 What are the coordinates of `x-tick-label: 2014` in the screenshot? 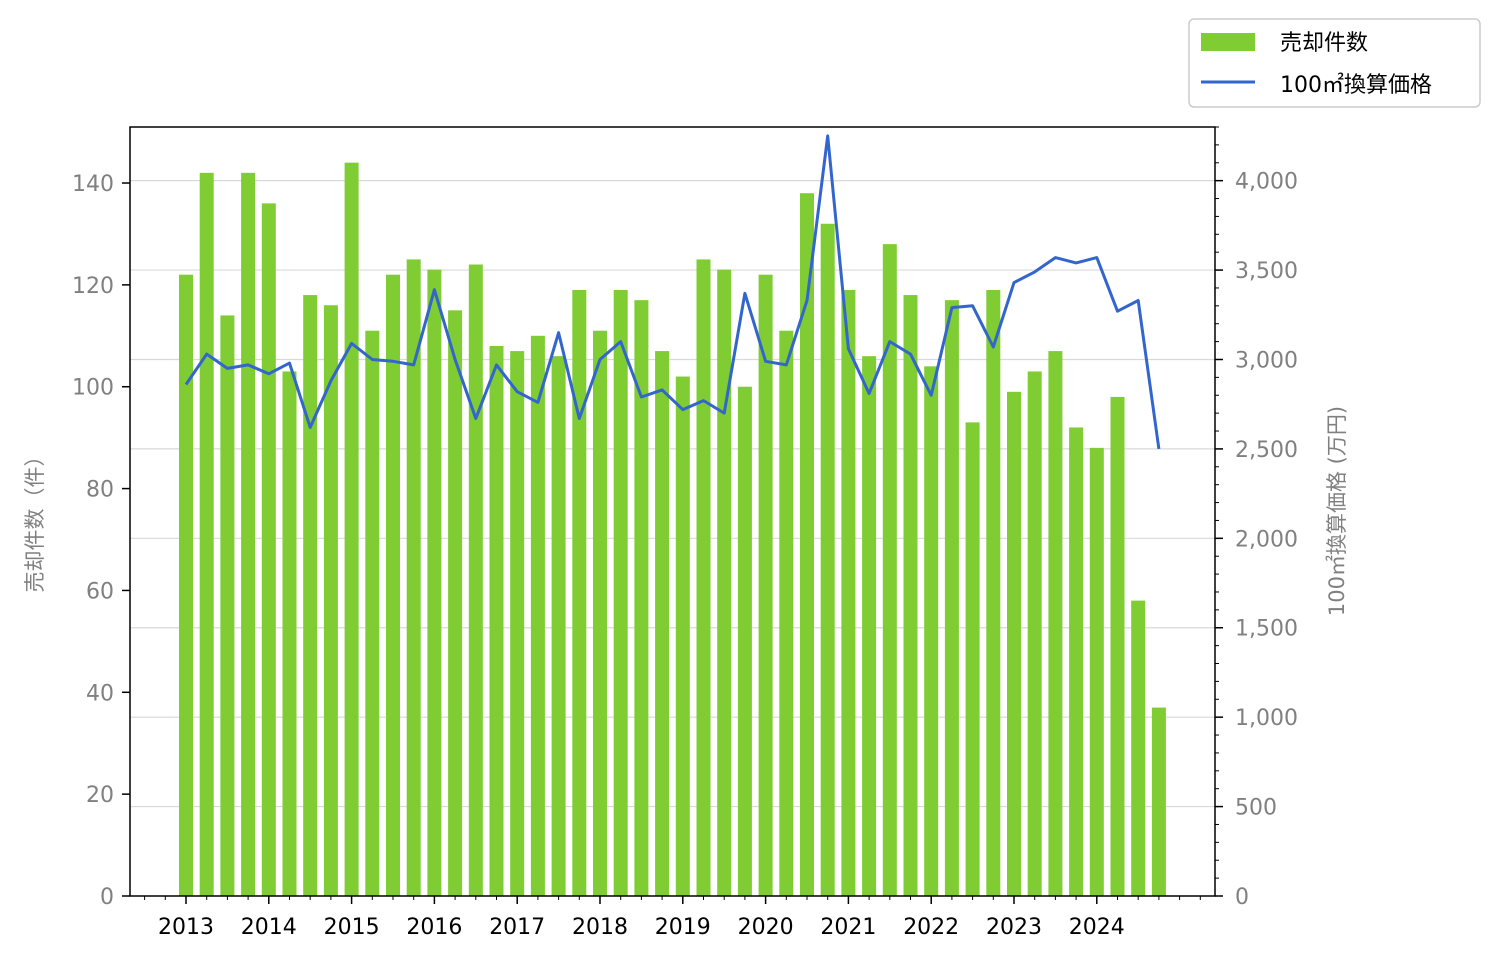 It's located at (269, 927).